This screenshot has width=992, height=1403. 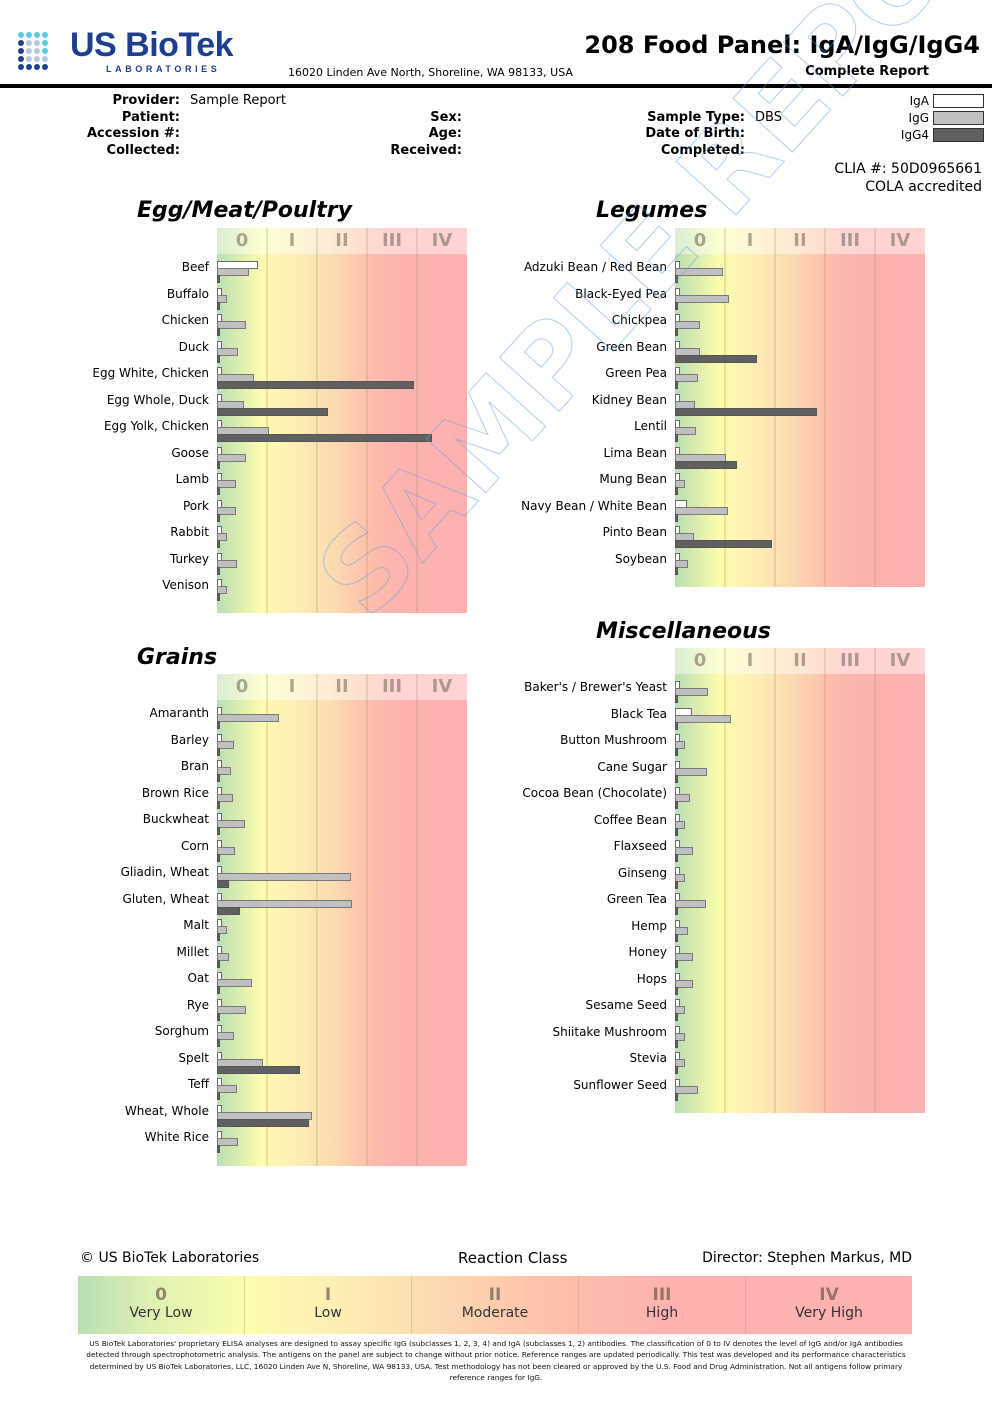 What do you see at coordinates (631, 346) in the screenshot?
I see `food-label: Green Bean` at bounding box center [631, 346].